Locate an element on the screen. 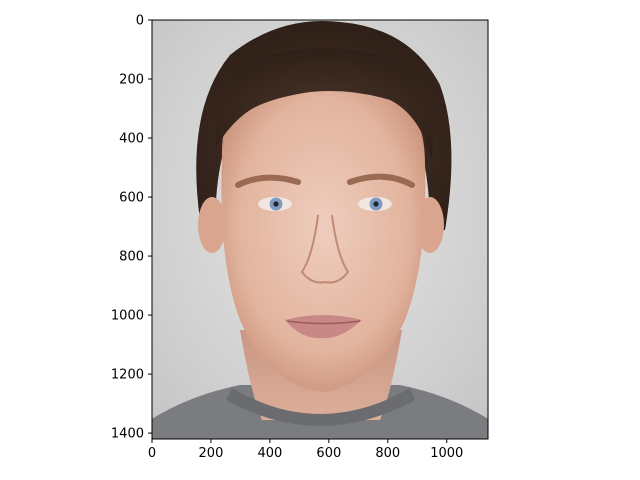  y-tick-label: 600 is located at coordinates (131, 198).